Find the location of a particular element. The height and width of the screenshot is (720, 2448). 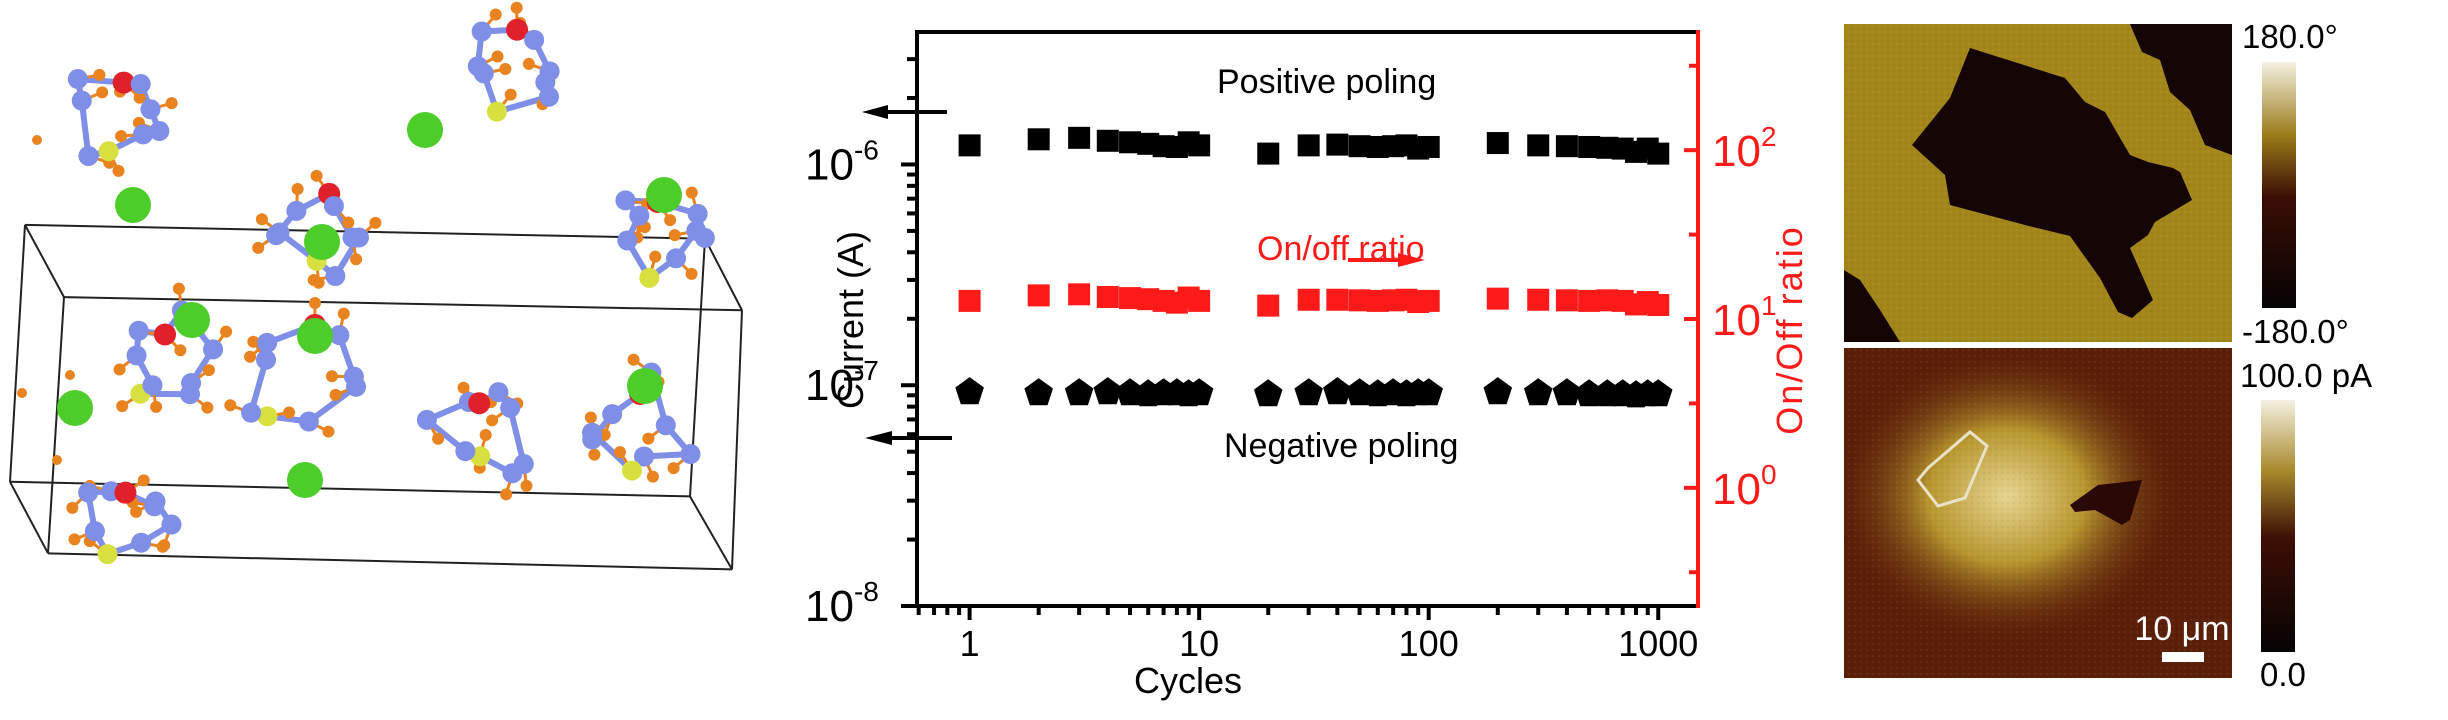

scalebar-label: 10 μm is located at coordinates (2181, 629).